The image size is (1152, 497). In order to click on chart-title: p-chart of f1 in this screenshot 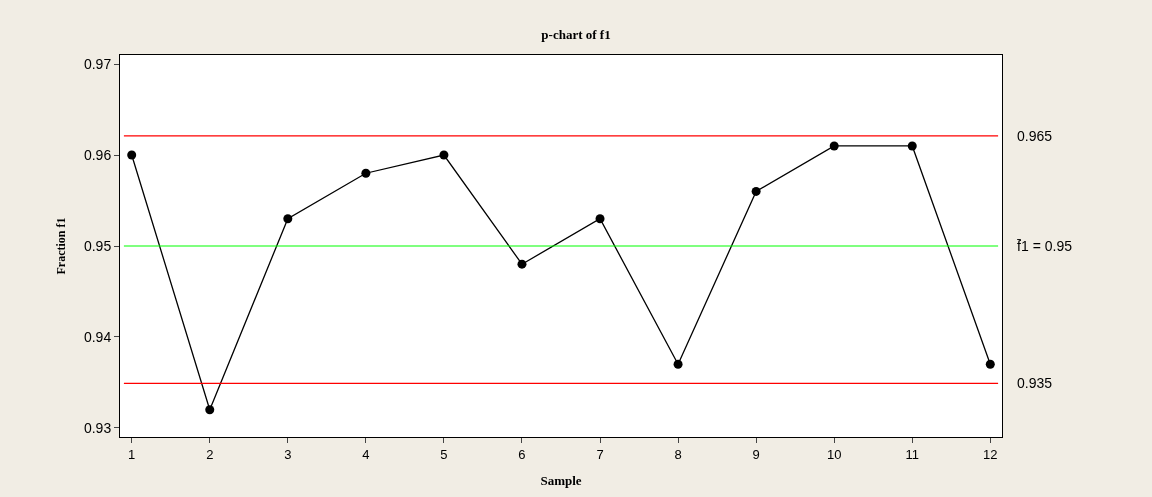, I will do `click(576, 34)`.